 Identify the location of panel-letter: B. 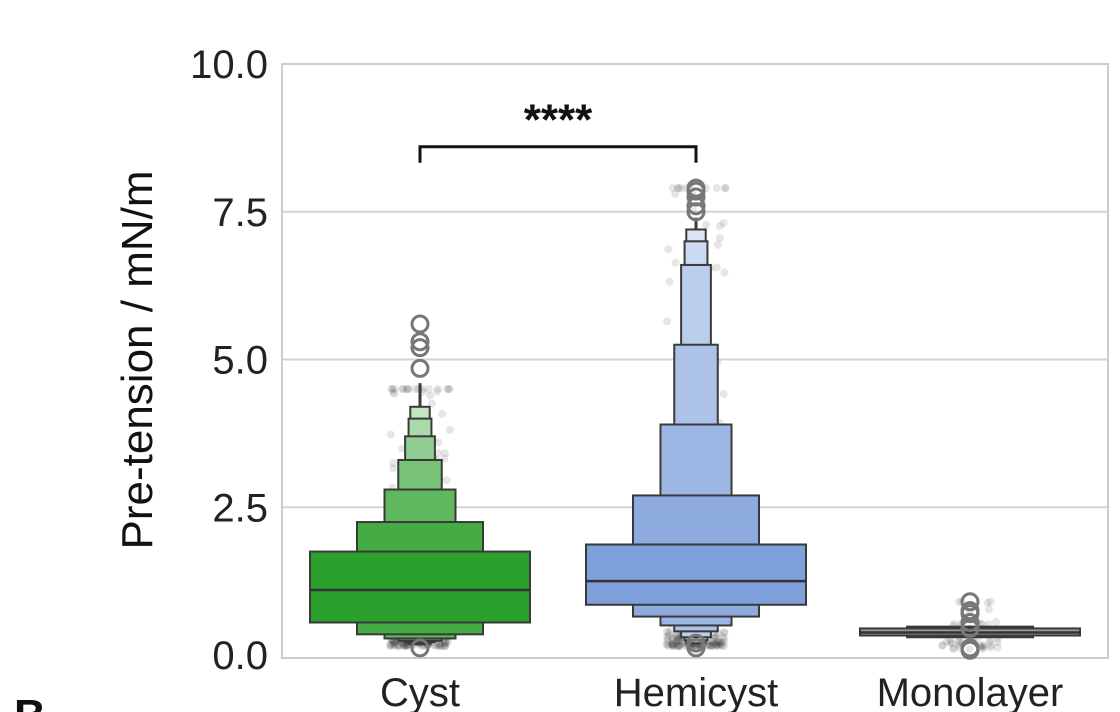
(30, 701).